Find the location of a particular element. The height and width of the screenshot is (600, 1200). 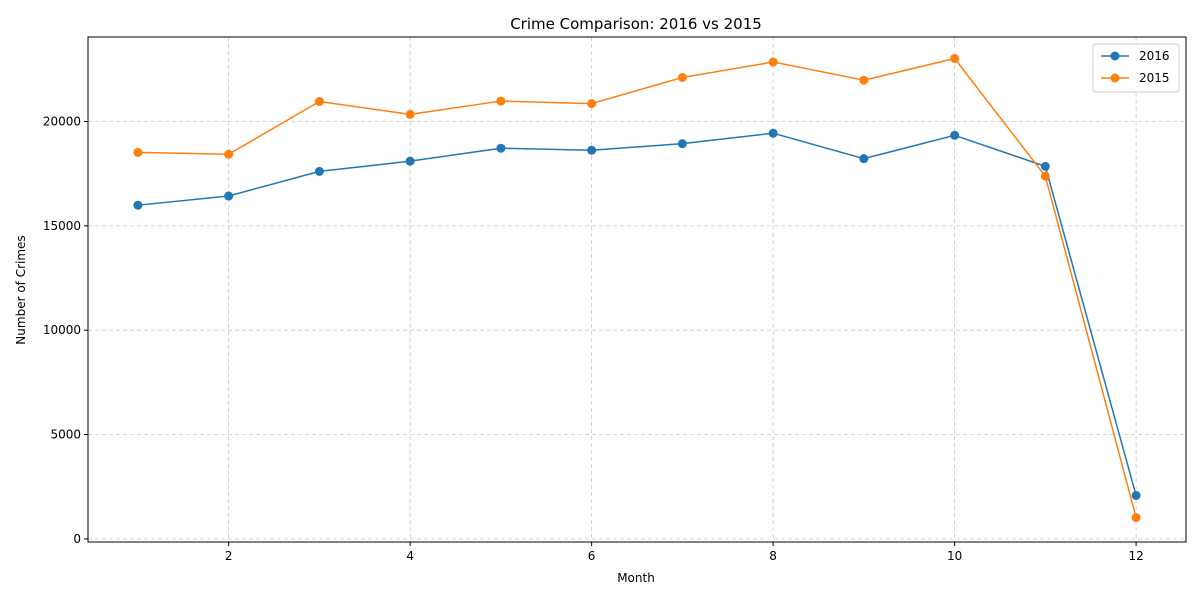

x-tick-label: 10 is located at coordinates (954, 556).